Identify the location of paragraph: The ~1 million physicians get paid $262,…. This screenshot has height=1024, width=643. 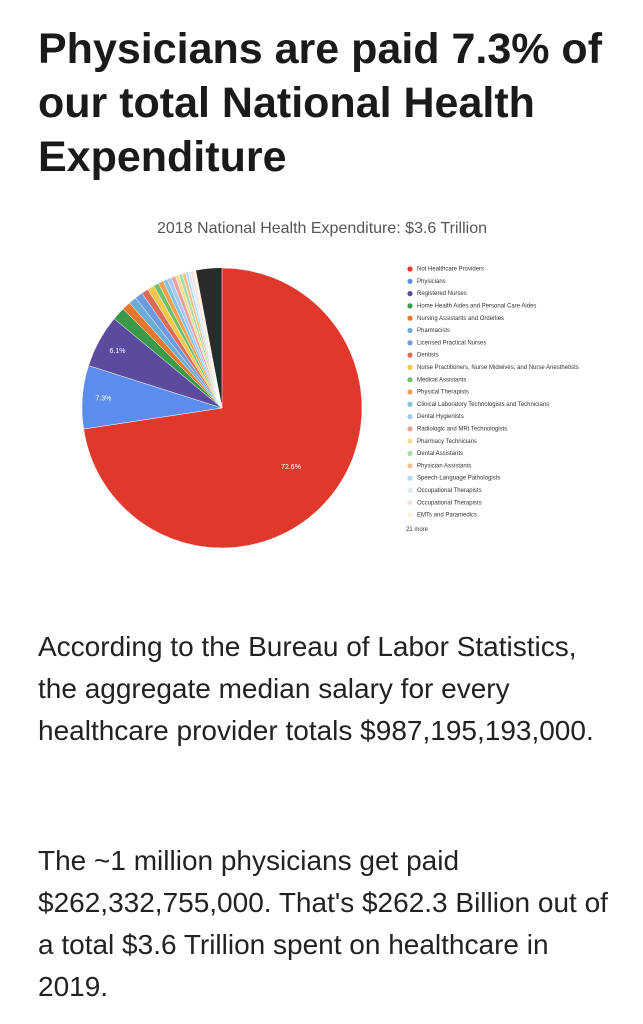
(323, 923).